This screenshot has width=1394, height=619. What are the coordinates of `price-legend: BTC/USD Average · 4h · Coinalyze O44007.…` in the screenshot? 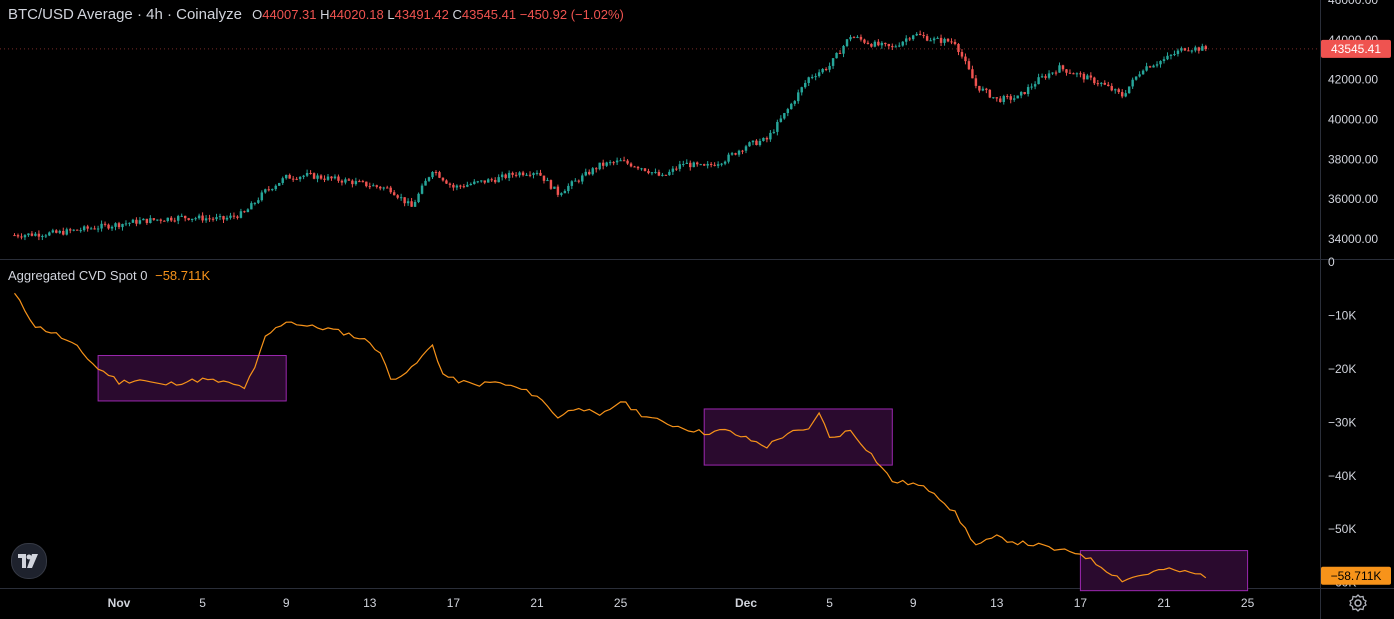 It's located at (316, 14).